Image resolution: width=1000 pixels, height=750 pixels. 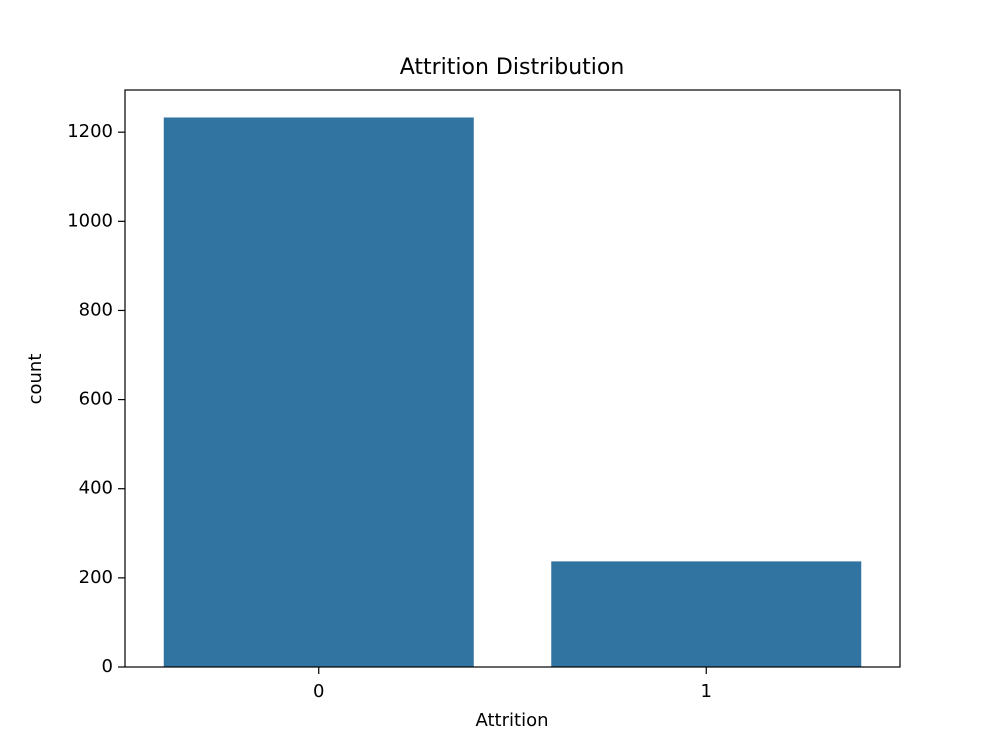 I want to click on chart-title: Attrition Distribution, so click(x=512, y=67).